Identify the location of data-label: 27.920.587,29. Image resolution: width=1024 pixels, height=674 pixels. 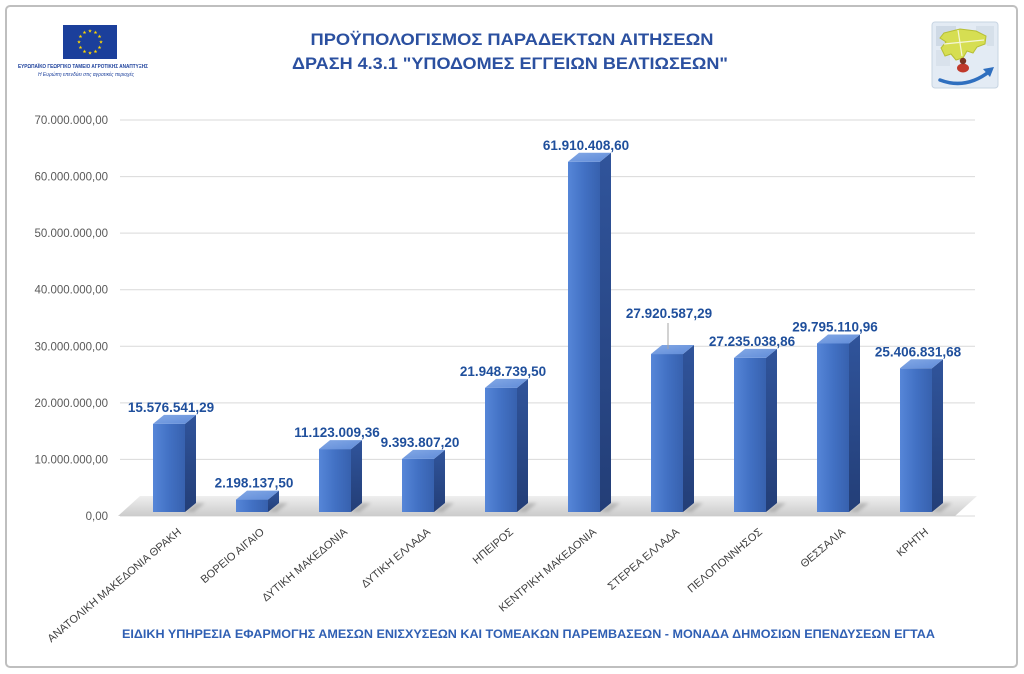
(669, 313).